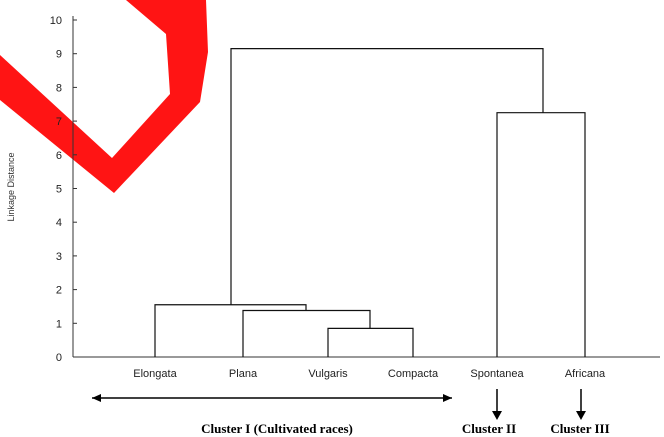 The width and height of the screenshot is (664, 437). Describe the element at coordinates (59, 55) in the screenshot. I see `y-tick-label: 9` at that location.